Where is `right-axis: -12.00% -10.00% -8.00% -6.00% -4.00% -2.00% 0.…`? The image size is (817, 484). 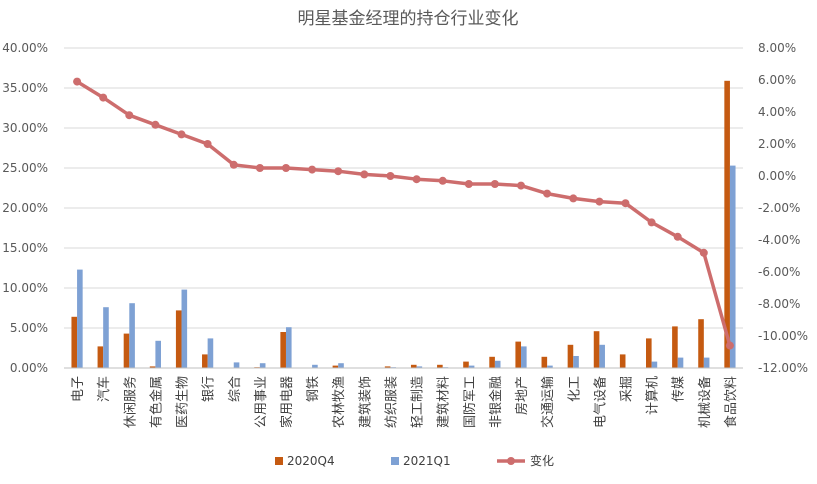 right-axis: -12.00% -10.00% -8.00% -6.00% -4.00% -2.00% 0.… is located at coordinates (783, 208).